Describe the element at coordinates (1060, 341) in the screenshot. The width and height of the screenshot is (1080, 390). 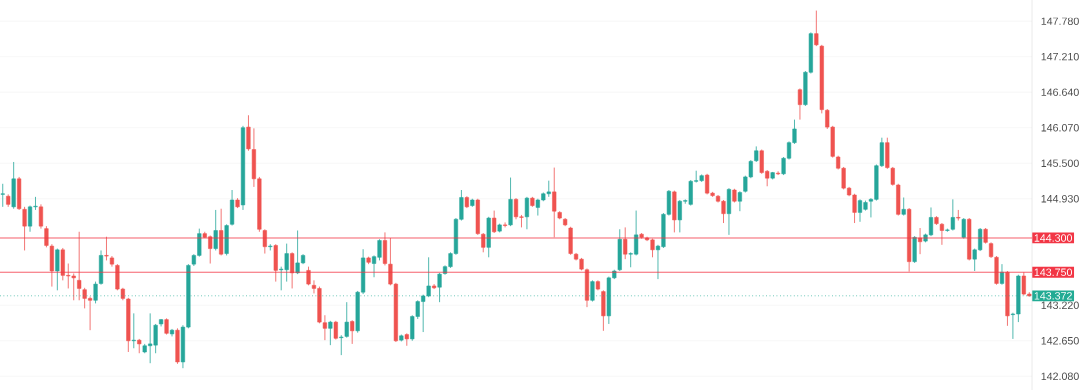
I see `y-tick-label: 142.650` at that location.